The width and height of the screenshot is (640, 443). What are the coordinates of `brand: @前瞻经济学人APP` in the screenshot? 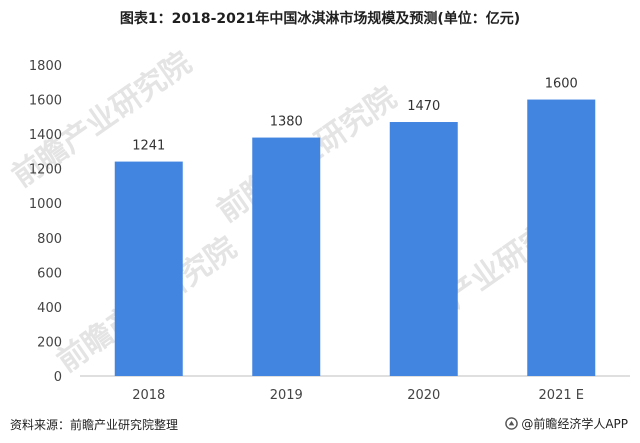 It's located at (566, 423).